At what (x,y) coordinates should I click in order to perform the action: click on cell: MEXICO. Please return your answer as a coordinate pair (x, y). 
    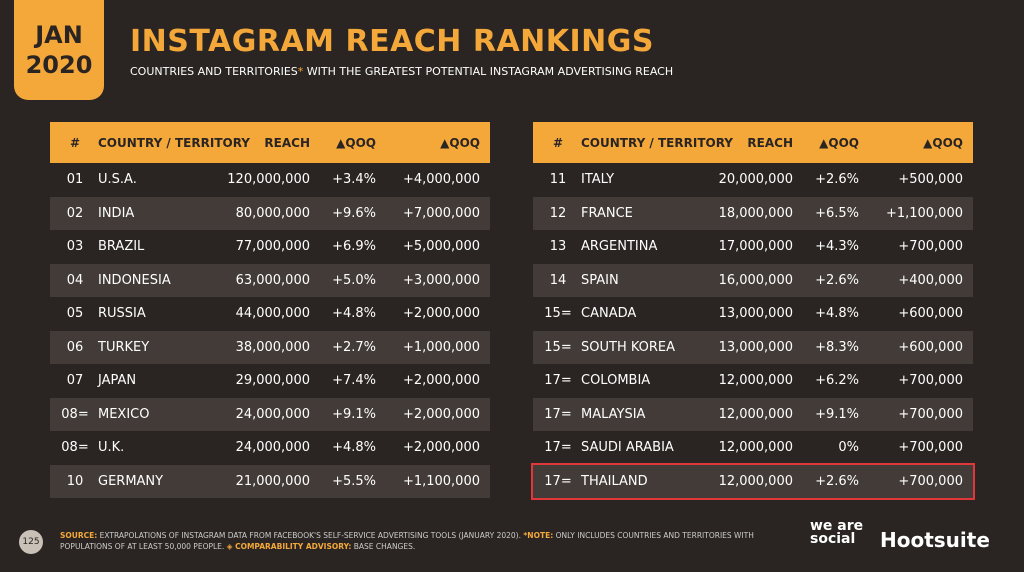
    Looking at the image, I should click on (124, 414).